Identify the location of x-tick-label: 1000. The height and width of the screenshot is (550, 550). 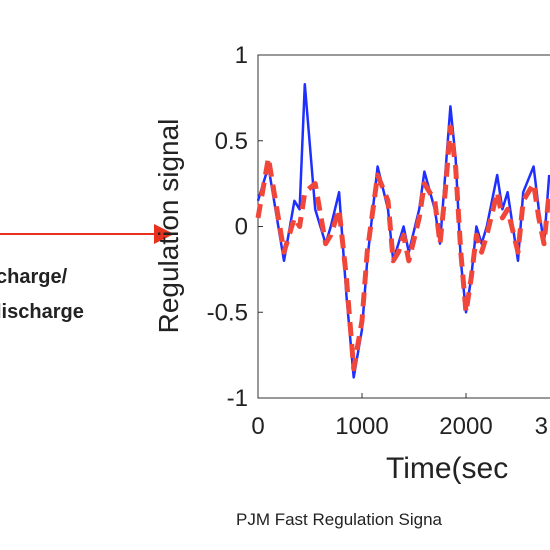
(361, 426).